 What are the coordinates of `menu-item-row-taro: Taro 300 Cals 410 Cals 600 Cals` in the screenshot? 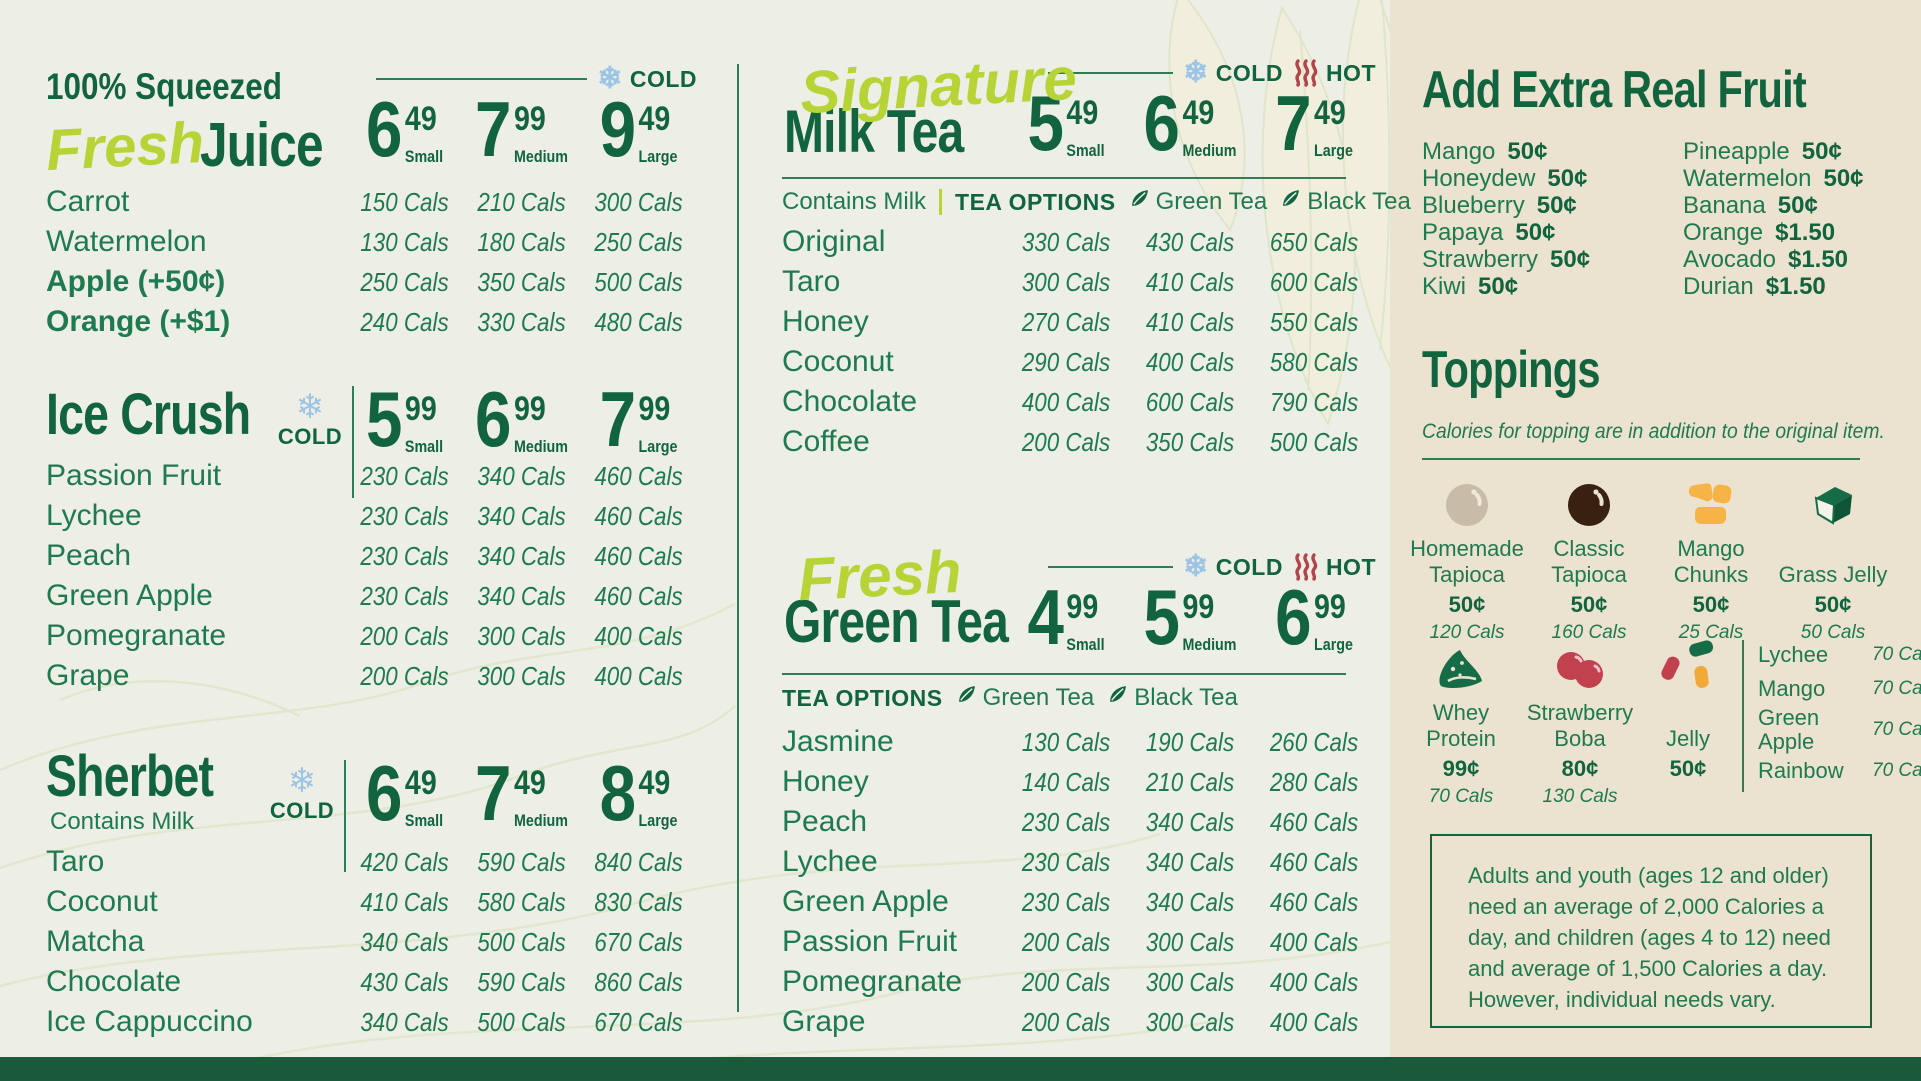 It's located at (1079, 282).